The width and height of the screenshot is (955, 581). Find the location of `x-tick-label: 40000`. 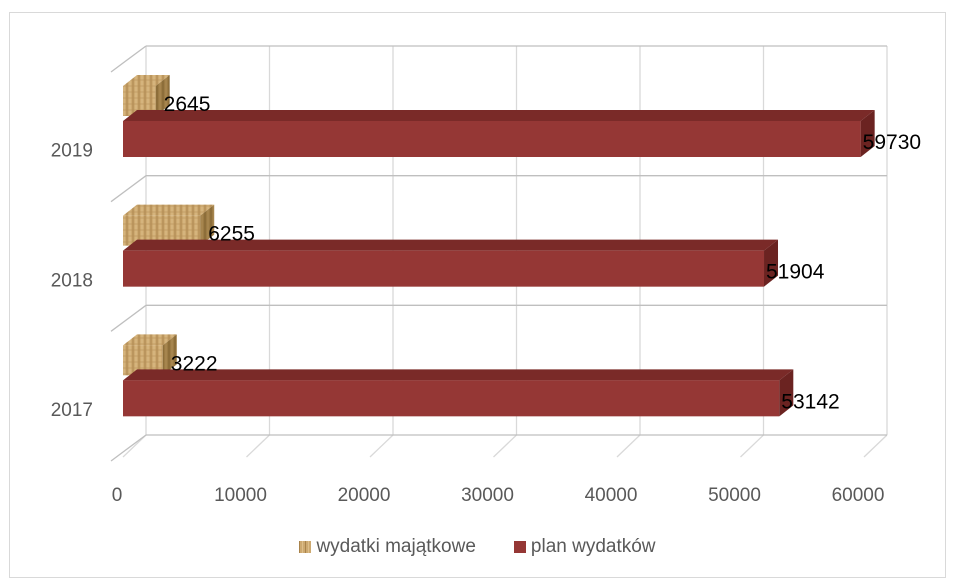

x-tick-label: 40000 is located at coordinates (611, 495).